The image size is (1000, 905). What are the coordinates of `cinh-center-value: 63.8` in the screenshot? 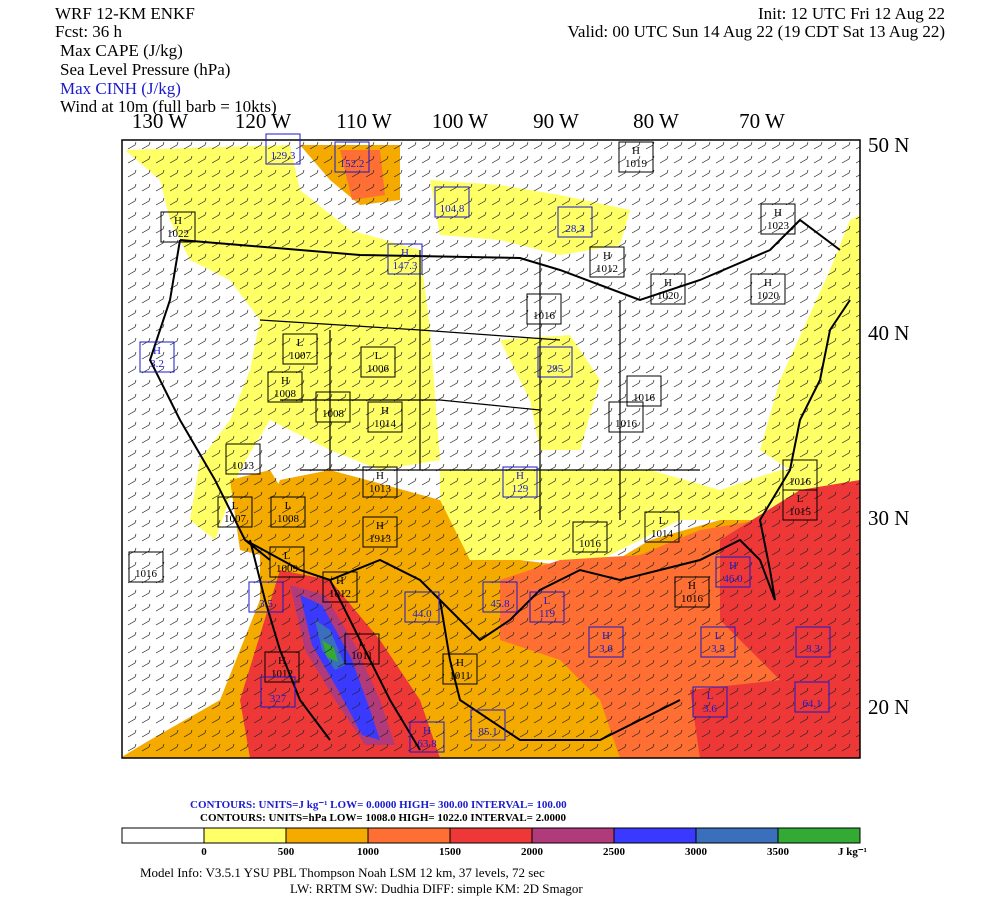 It's located at (427, 744).